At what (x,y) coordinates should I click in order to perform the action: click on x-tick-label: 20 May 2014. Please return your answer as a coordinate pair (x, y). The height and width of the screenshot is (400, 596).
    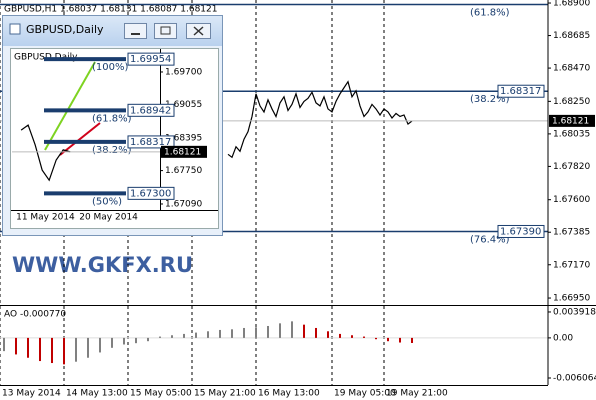
    Looking at the image, I should click on (108, 218).